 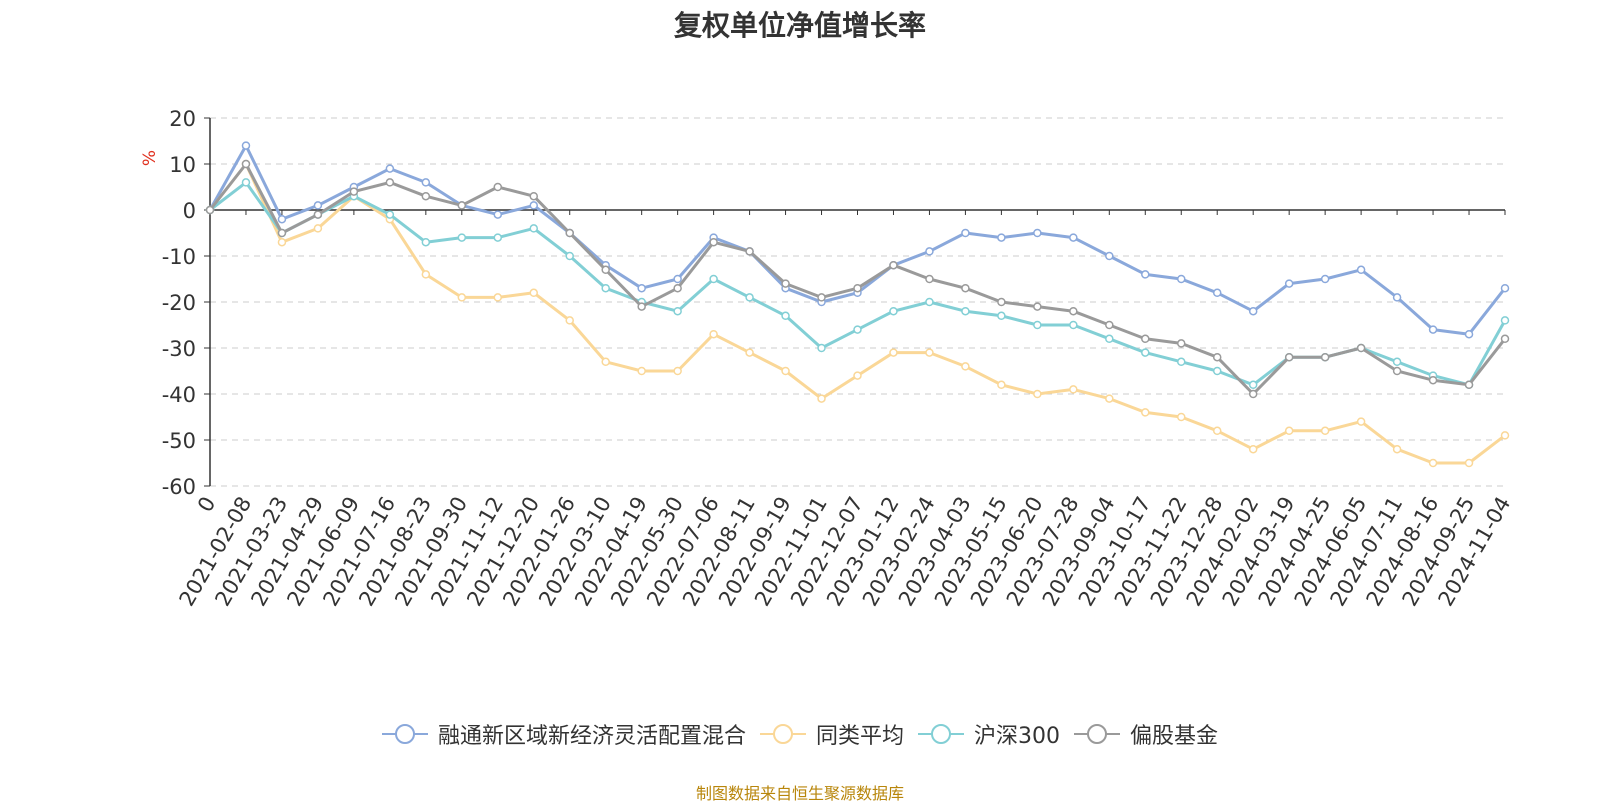 What do you see at coordinates (150, 158) in the screenshot?
I see `y-axis-label: %` at bounding box center [150, 158].